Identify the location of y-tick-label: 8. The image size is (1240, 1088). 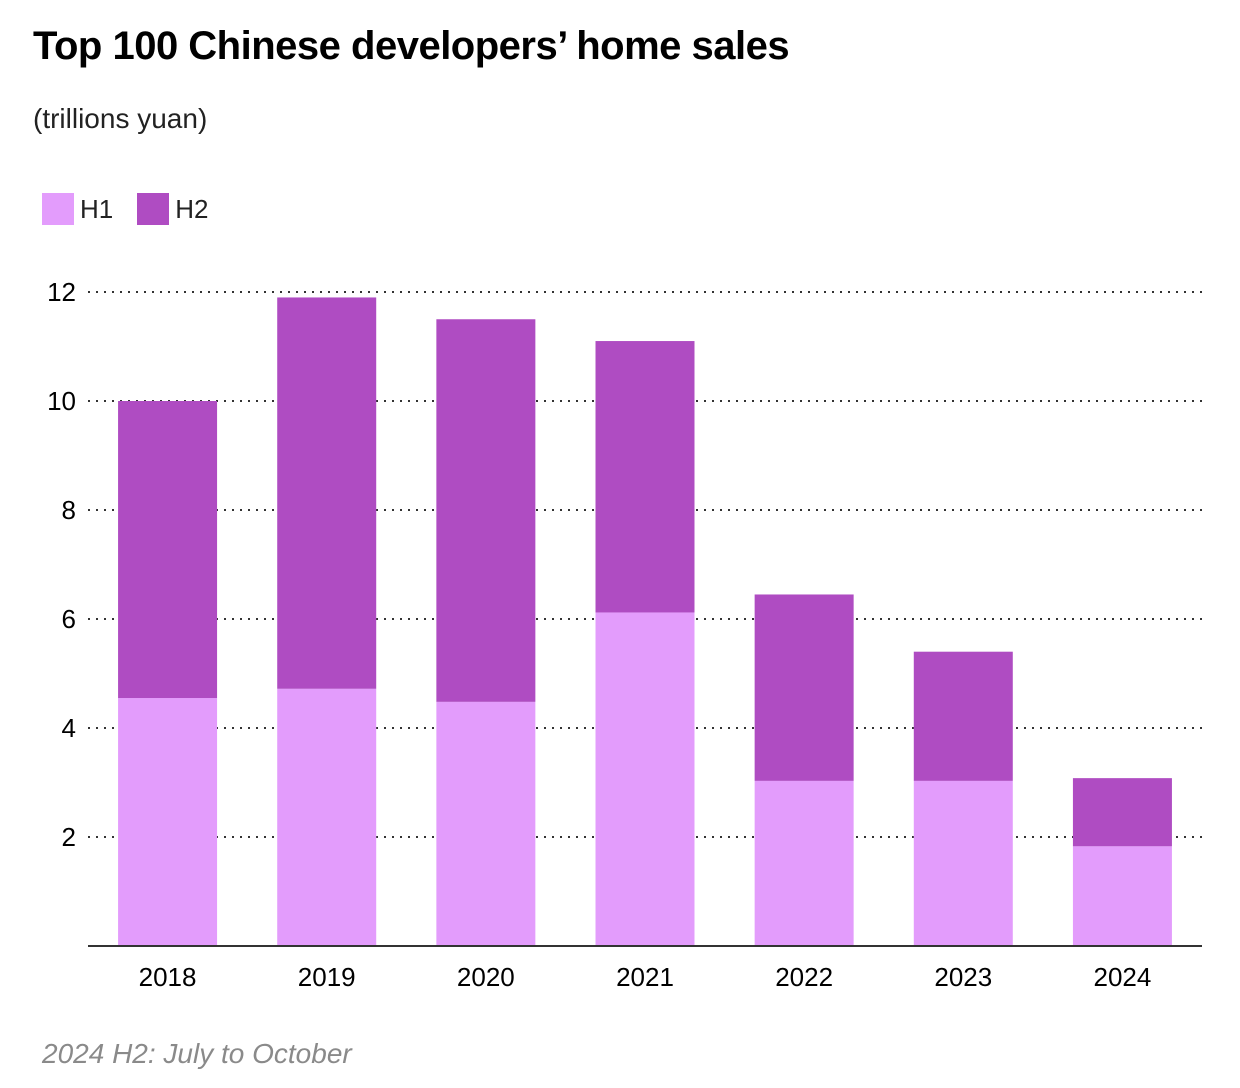
(69, 510).